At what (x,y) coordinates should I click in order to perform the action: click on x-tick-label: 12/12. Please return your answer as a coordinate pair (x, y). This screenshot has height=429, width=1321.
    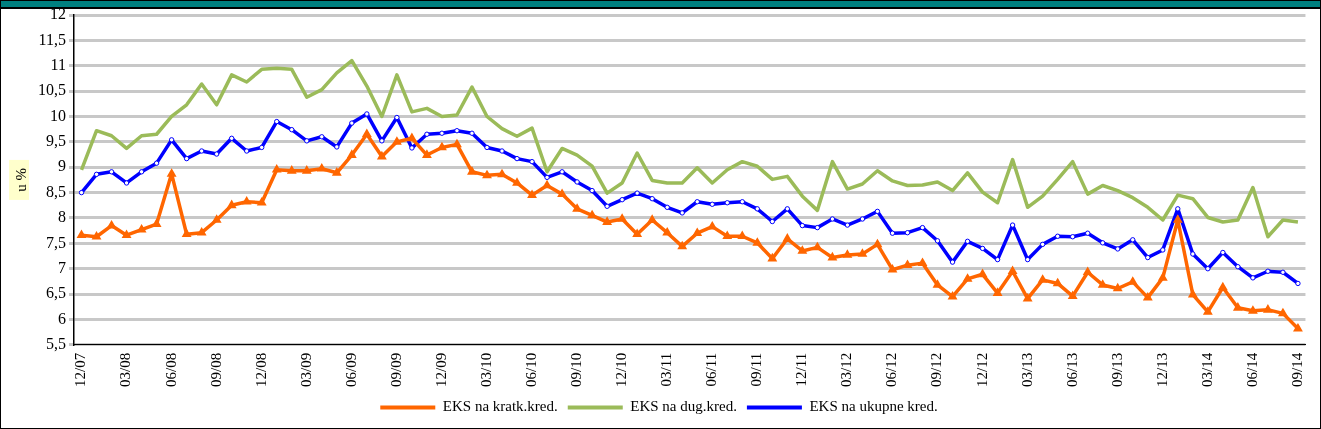
    Looking at the image, I should click on (981, 369).